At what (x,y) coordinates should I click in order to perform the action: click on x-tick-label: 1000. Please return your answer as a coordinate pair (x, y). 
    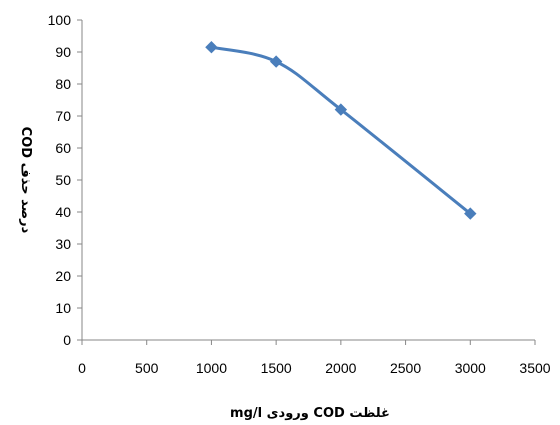
    Looking at the image, I should click on (211, 368).